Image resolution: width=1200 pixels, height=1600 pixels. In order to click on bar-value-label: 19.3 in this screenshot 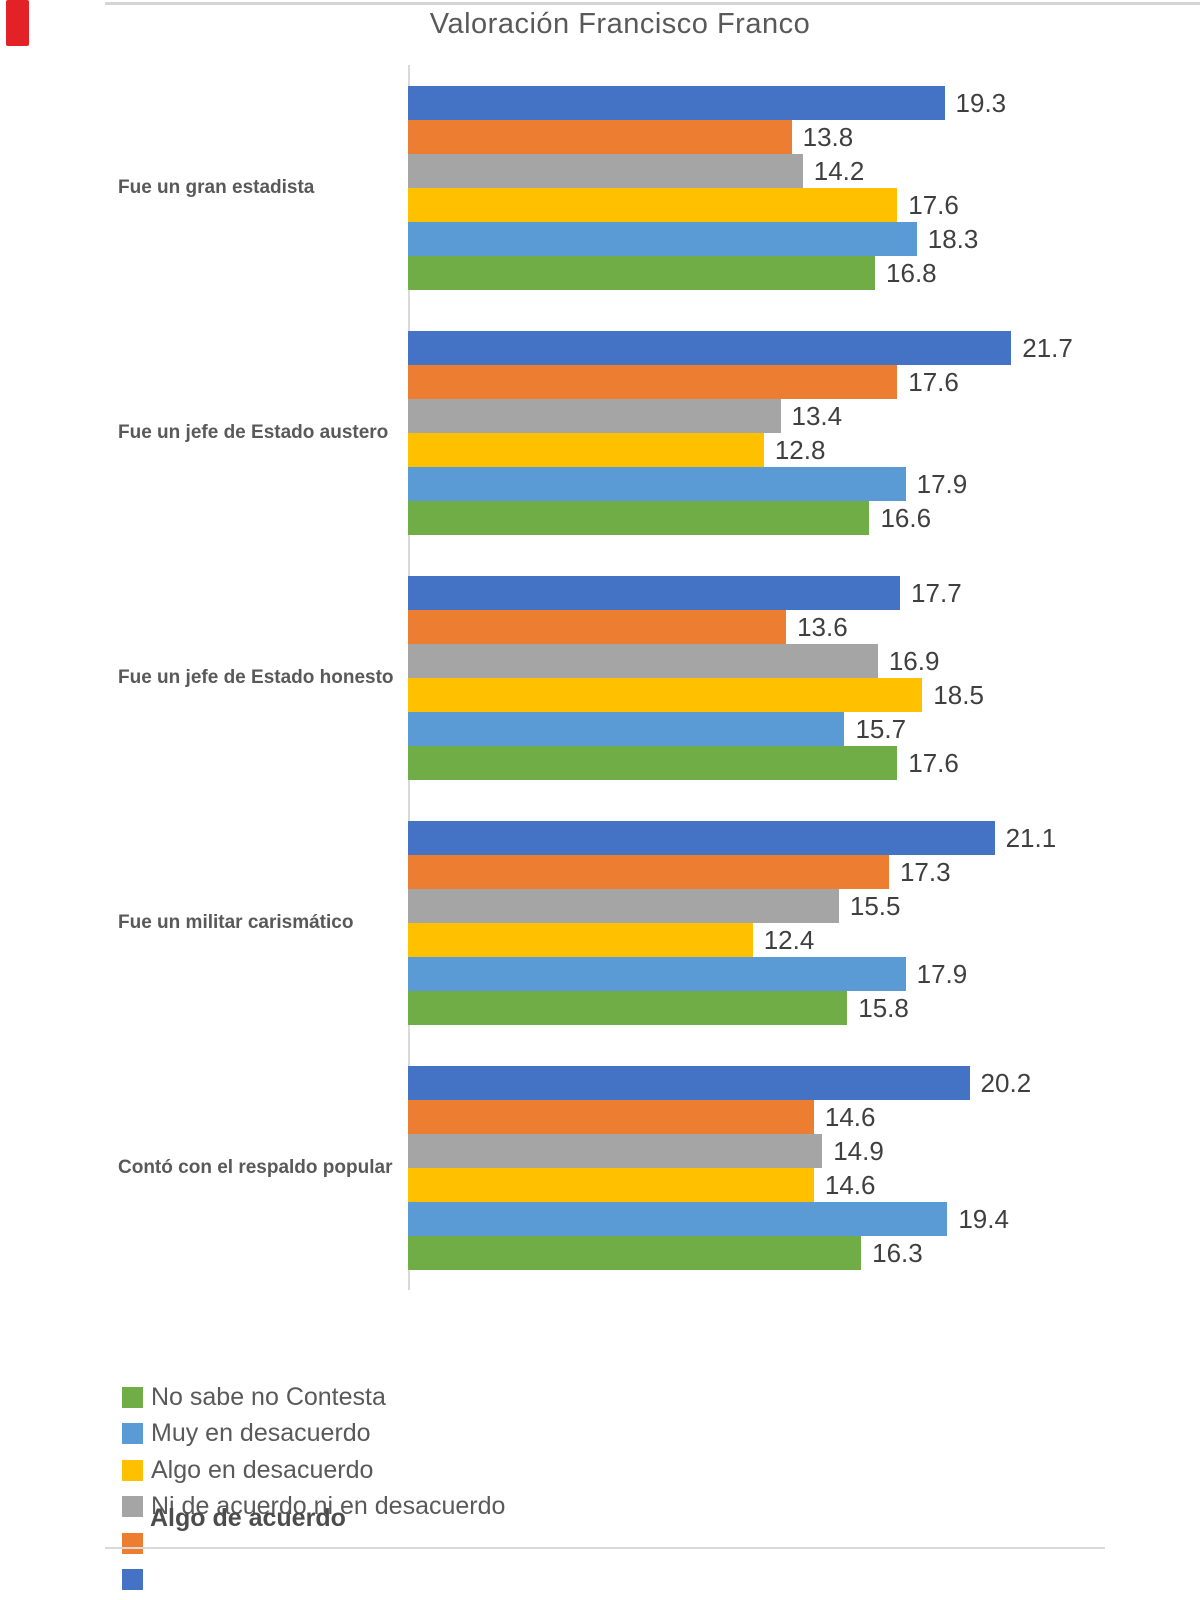, I will do `click(981, 102)`.